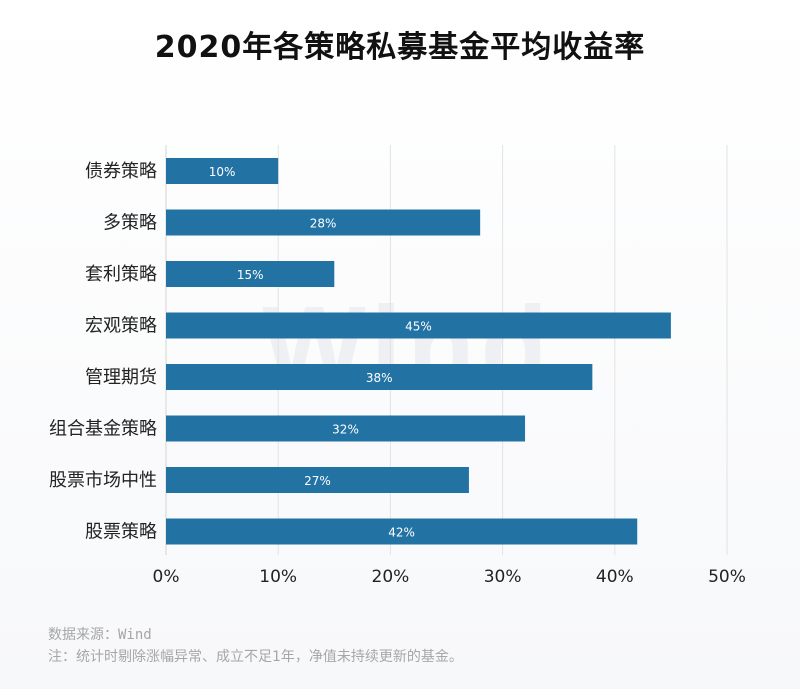 This screenshot has width=800, height=689. What do you see at coordinates (255, 646) in the screenshot?
I see `chart-footer: 数据来源：Wind 注：统计时剔除涨幅异常、成立不足1年，净值未持续更新的基金。` at bounding box center [255, 646].